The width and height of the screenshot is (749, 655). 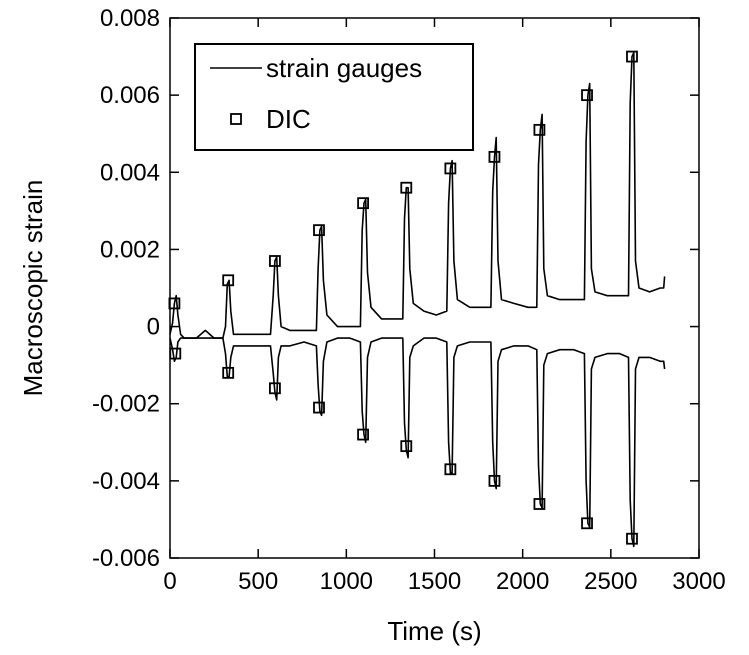 I want to click on y-tick-label: -0.006, so click(x=126, y=558).